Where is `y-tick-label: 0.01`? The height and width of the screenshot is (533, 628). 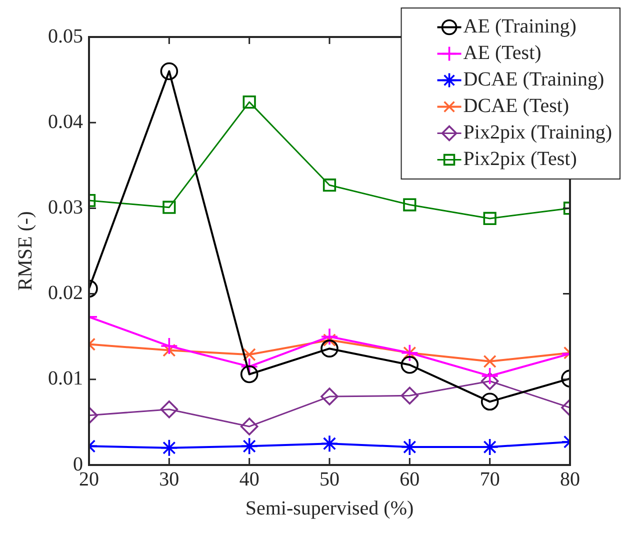
y-tick-label: 0.01 is located at coordinates (65, 379).